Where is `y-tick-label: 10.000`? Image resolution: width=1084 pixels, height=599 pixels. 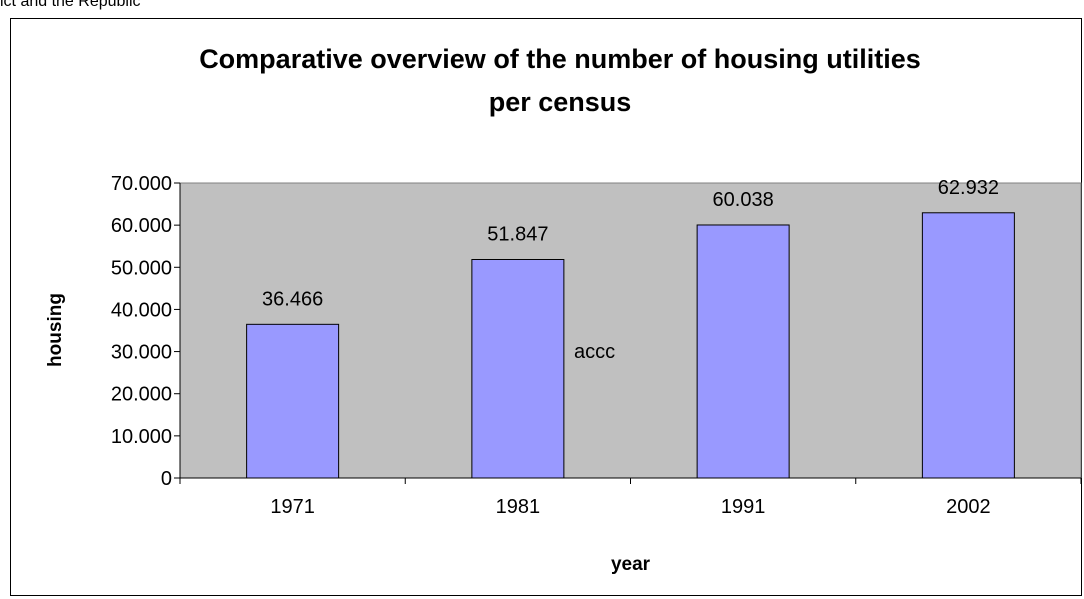
y-tick-label: 10.000 is located at coordinates (141, 437).